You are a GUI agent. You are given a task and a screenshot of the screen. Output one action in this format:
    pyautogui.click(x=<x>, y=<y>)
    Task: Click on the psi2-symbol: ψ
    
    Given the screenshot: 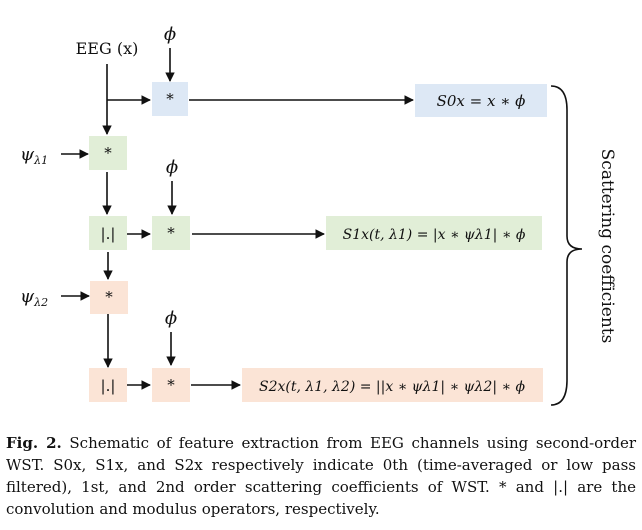 What is the action you would take?
    pyautogui.click(x=27, y=296)
    